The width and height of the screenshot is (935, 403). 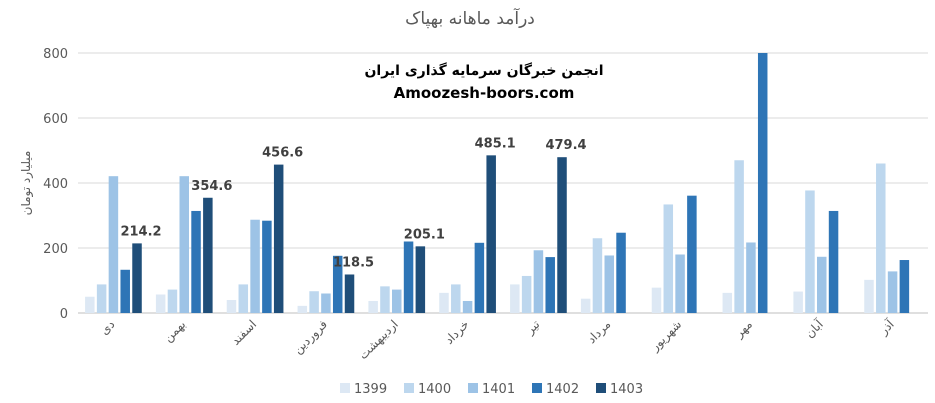 What do you see at coordinates (483, 70) in the screenshot?
I see `watermark-title: انجمن خبرگان سرمایه گذاری ایران` at bounding box center [483, 70].